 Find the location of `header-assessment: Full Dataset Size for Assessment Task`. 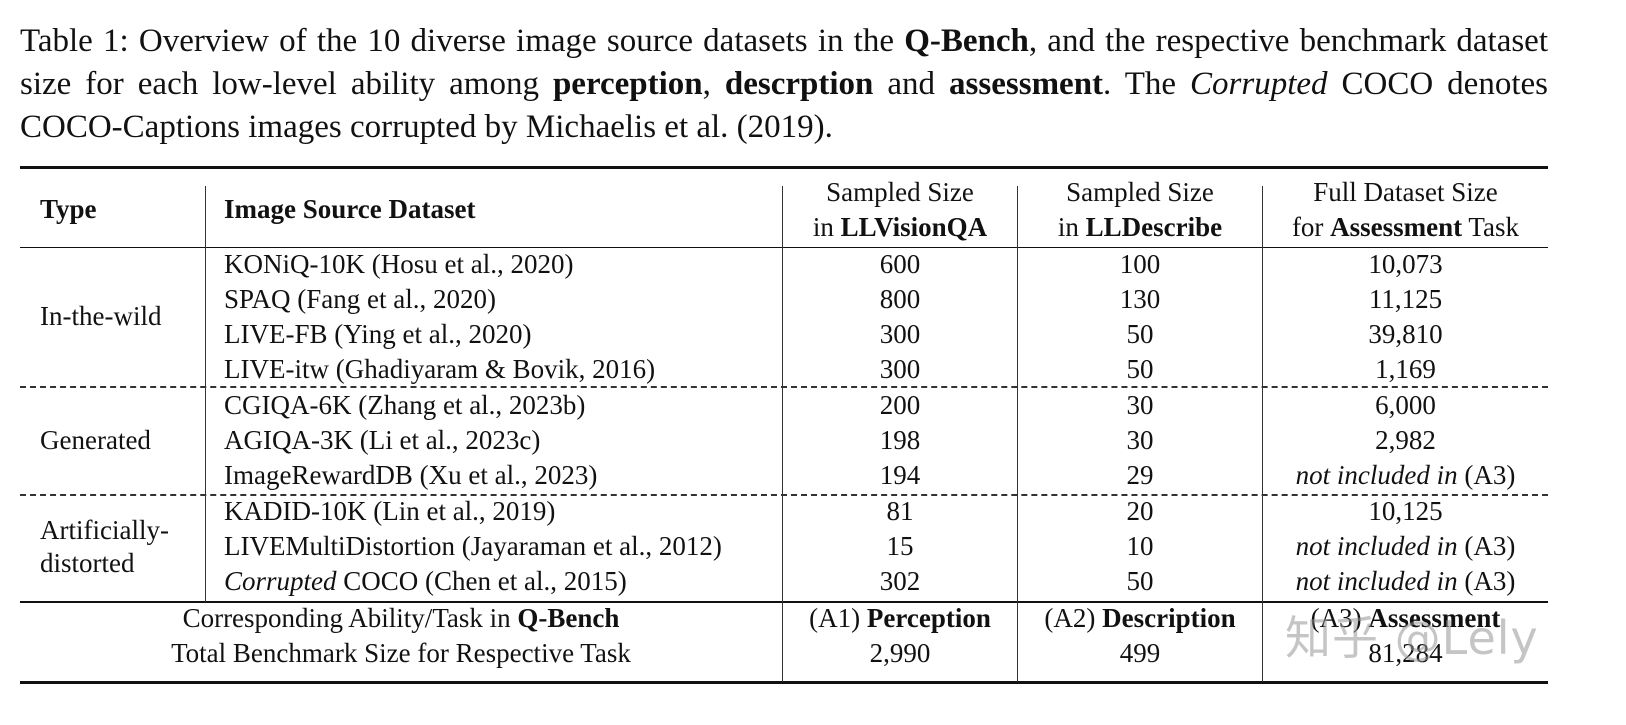

header-assessment: Full Dataset Size for Assessment Task is located at coordinates (1405, 210).